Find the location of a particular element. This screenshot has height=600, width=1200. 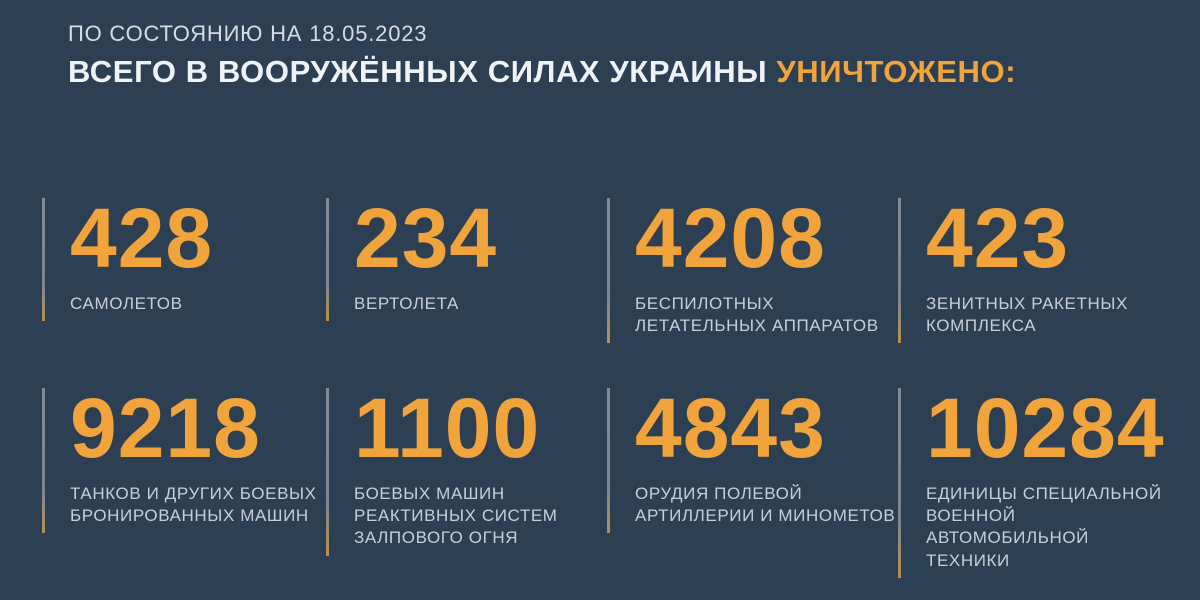

page-title-highlight: УНИЧТОЖЕНО: is located at coordinates (896, 71).